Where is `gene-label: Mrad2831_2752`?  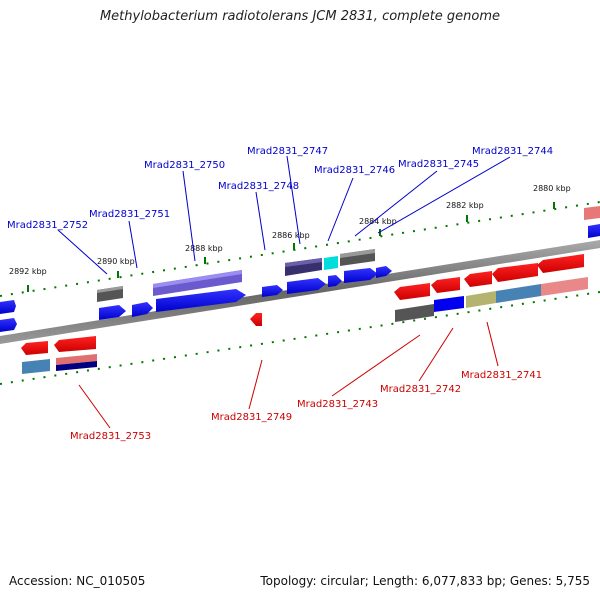
gene-label: Mrad2831_2752 is located at coordinates (47, 225).